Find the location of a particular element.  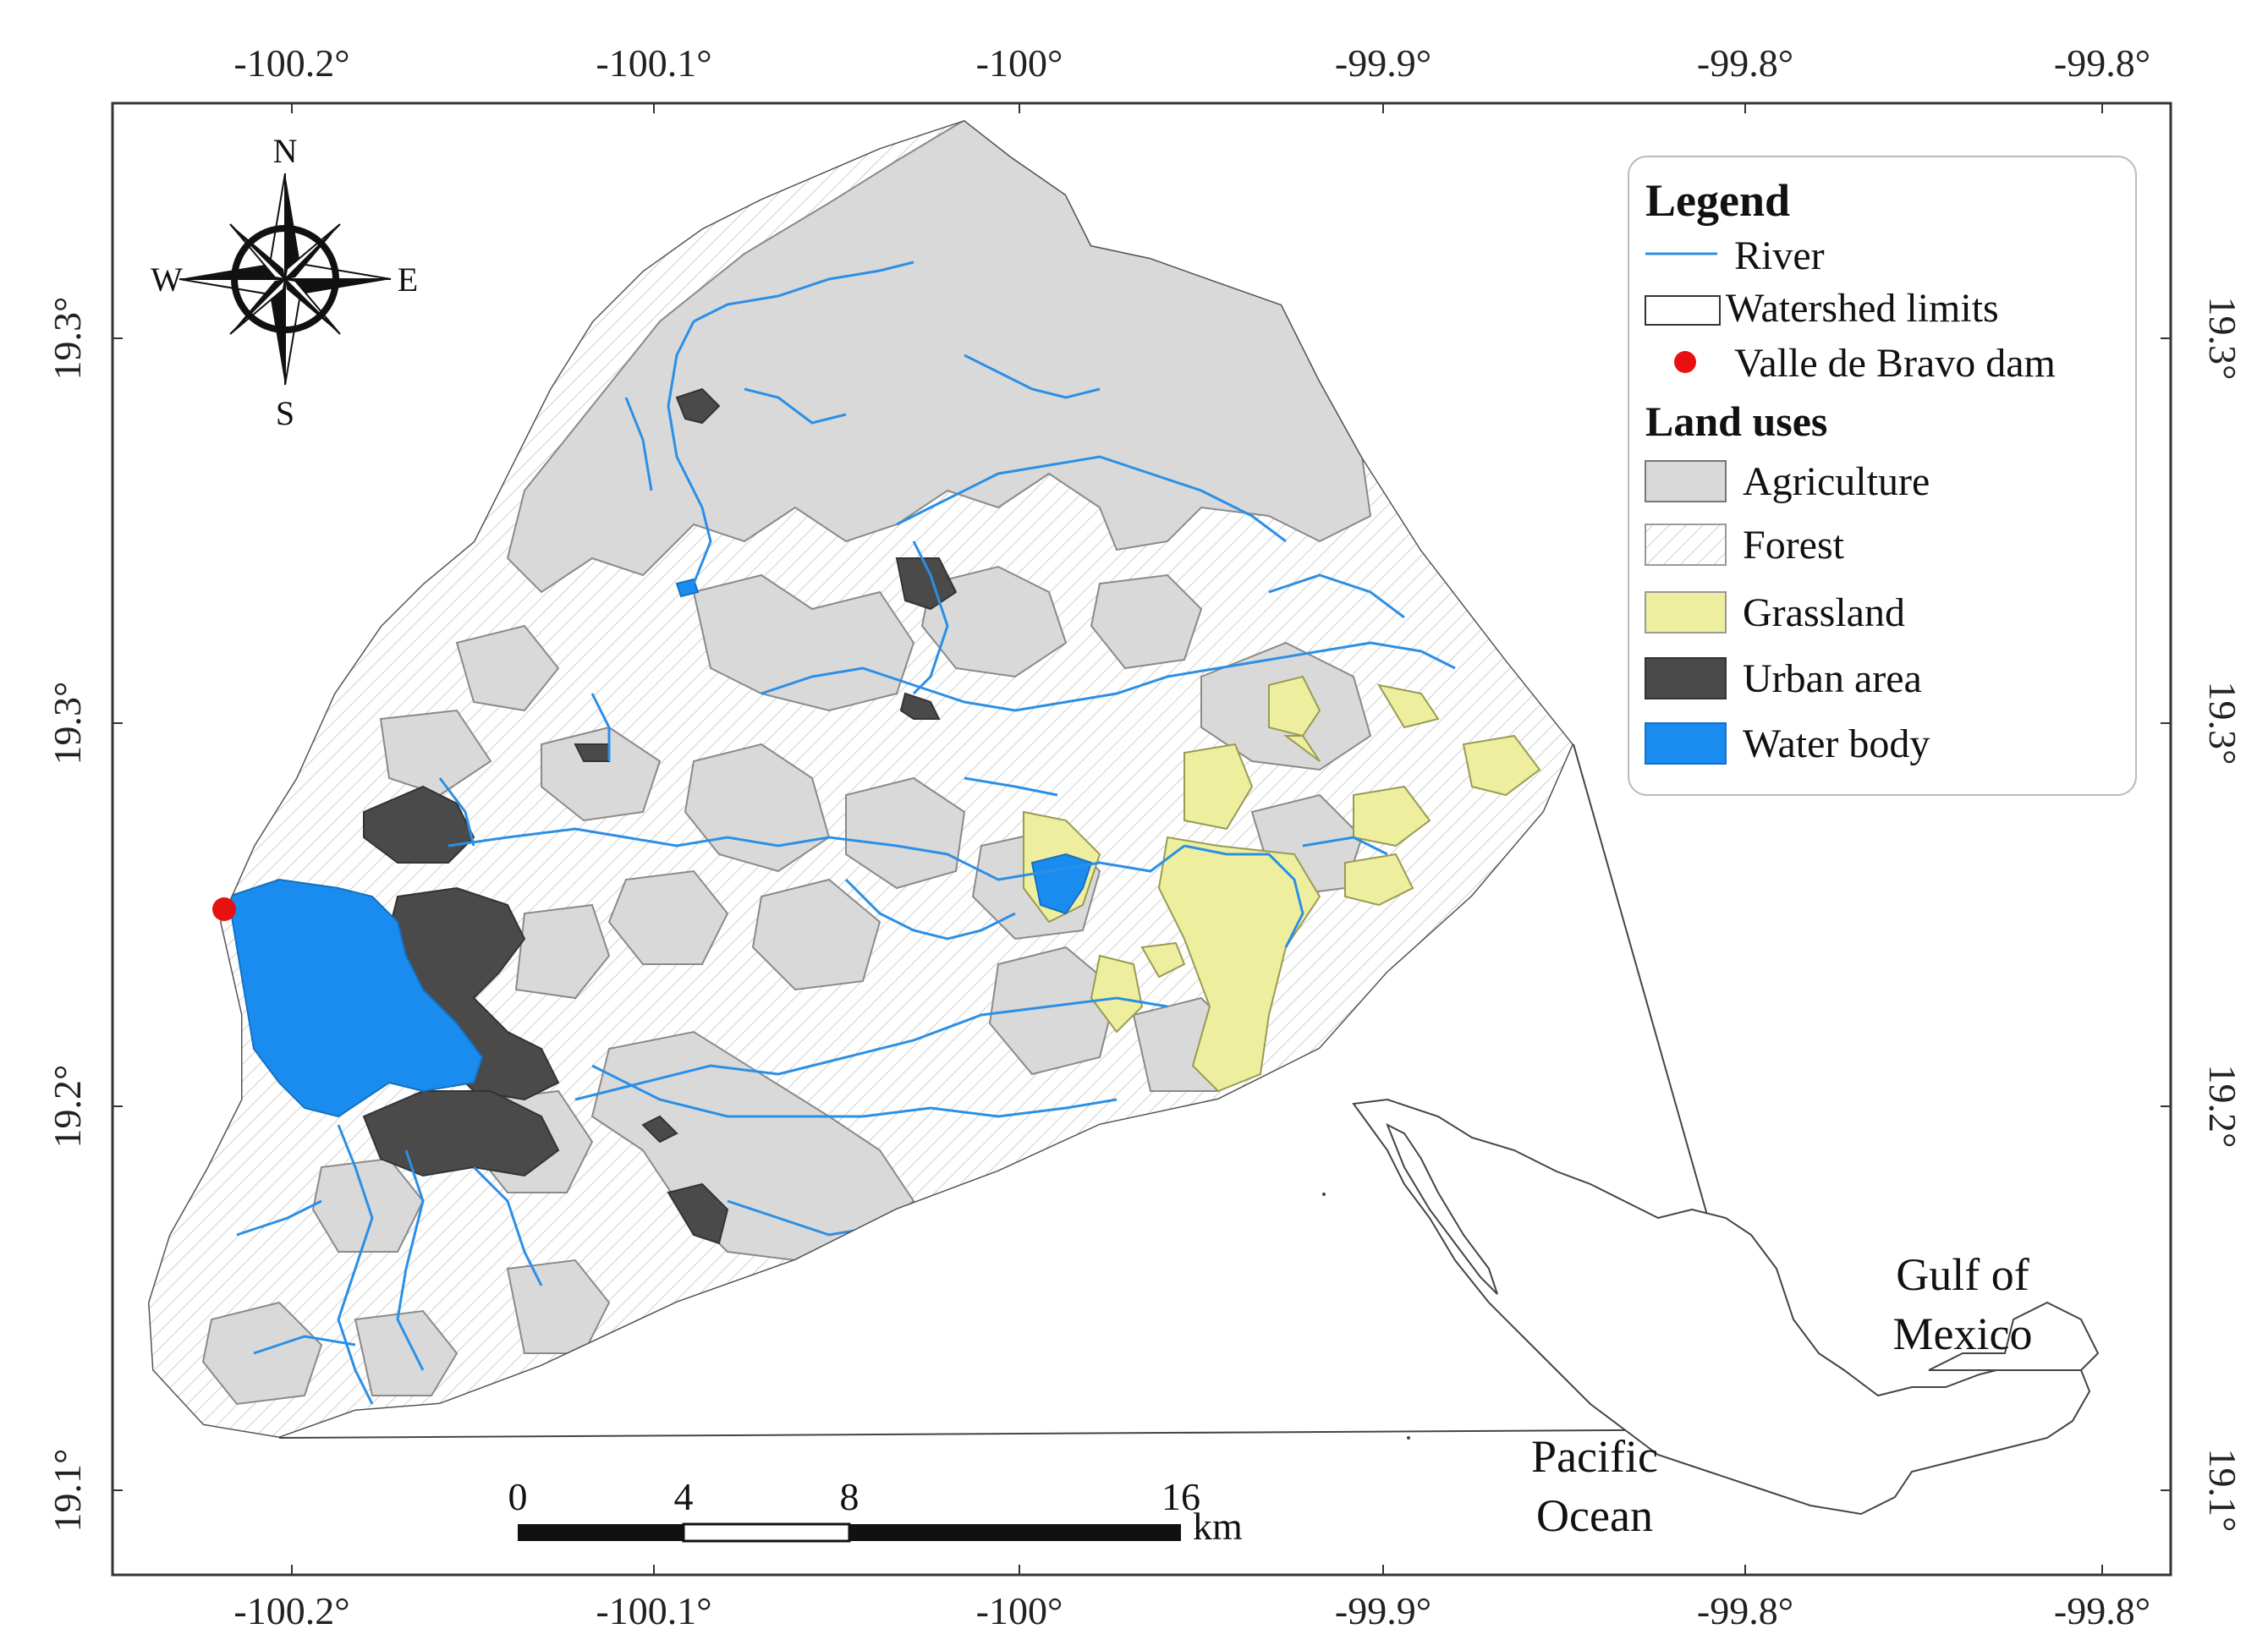

mexico-inset: Gulf of Mexico Pacific Ocean is located at coordinates (1711, 1319).